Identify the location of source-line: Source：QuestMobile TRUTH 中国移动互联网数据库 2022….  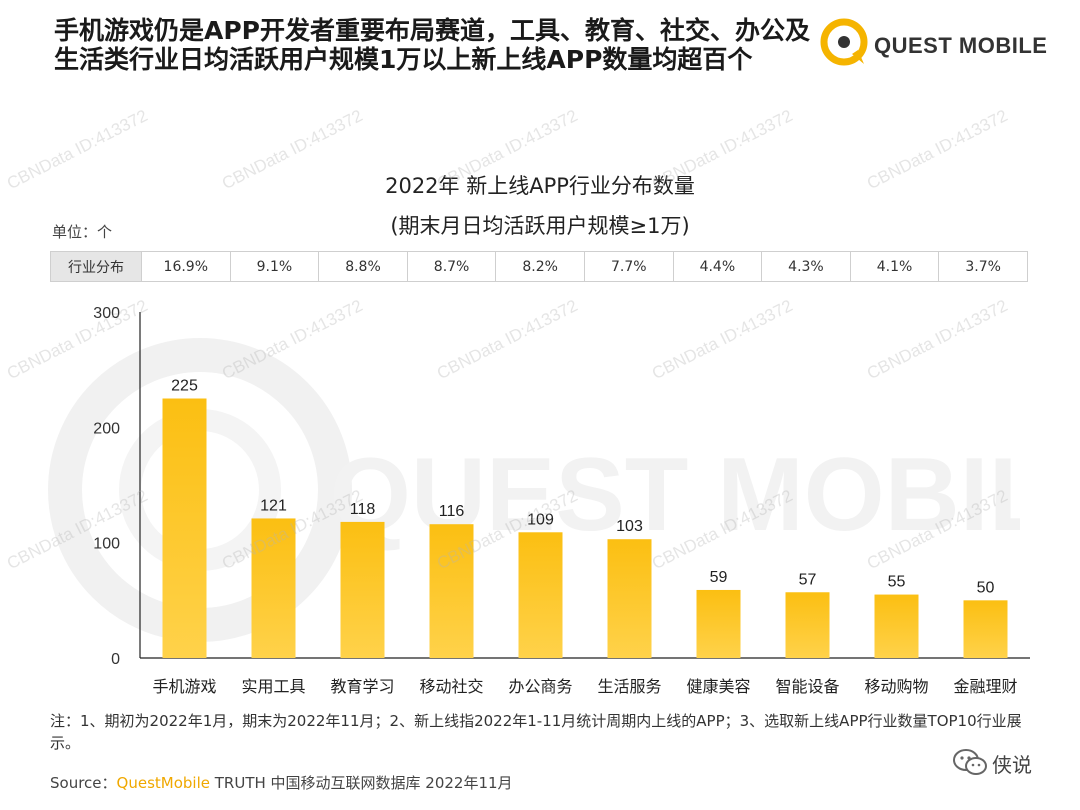
(281, 782).